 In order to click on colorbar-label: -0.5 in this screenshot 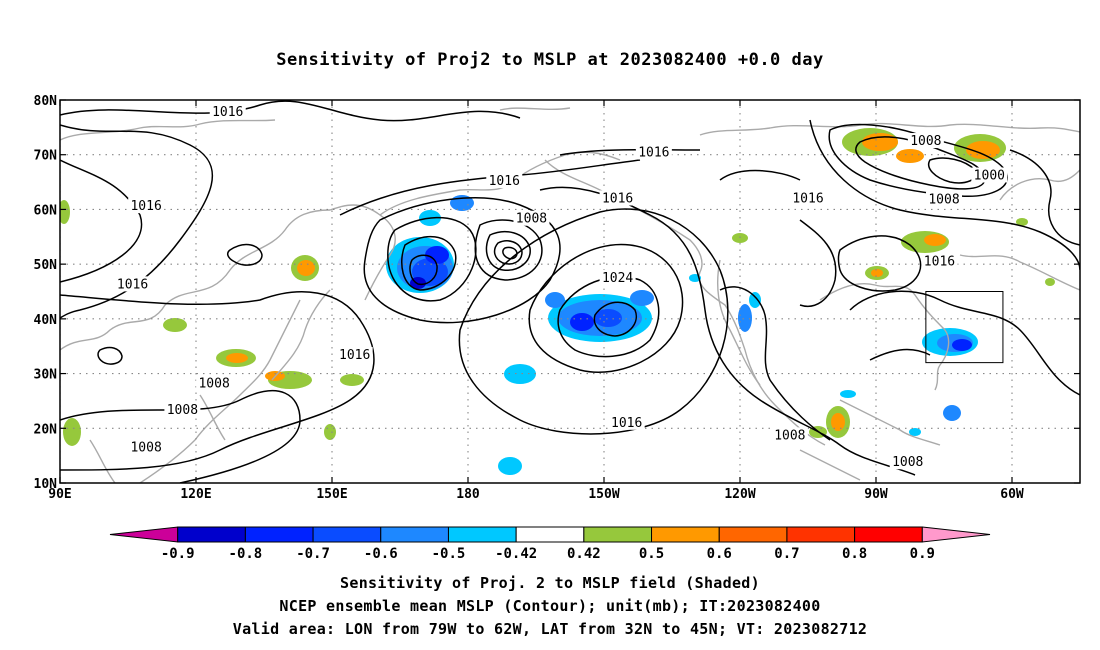, I will do `click(449, 554)`.